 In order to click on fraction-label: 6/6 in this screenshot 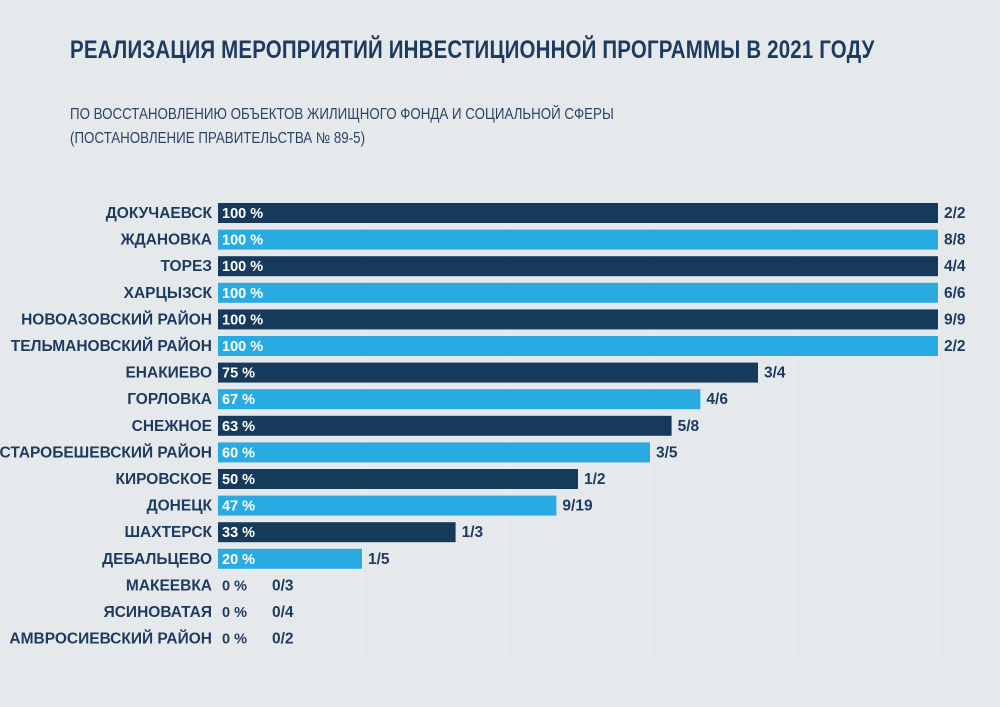, I will do `click(955, 293)`.